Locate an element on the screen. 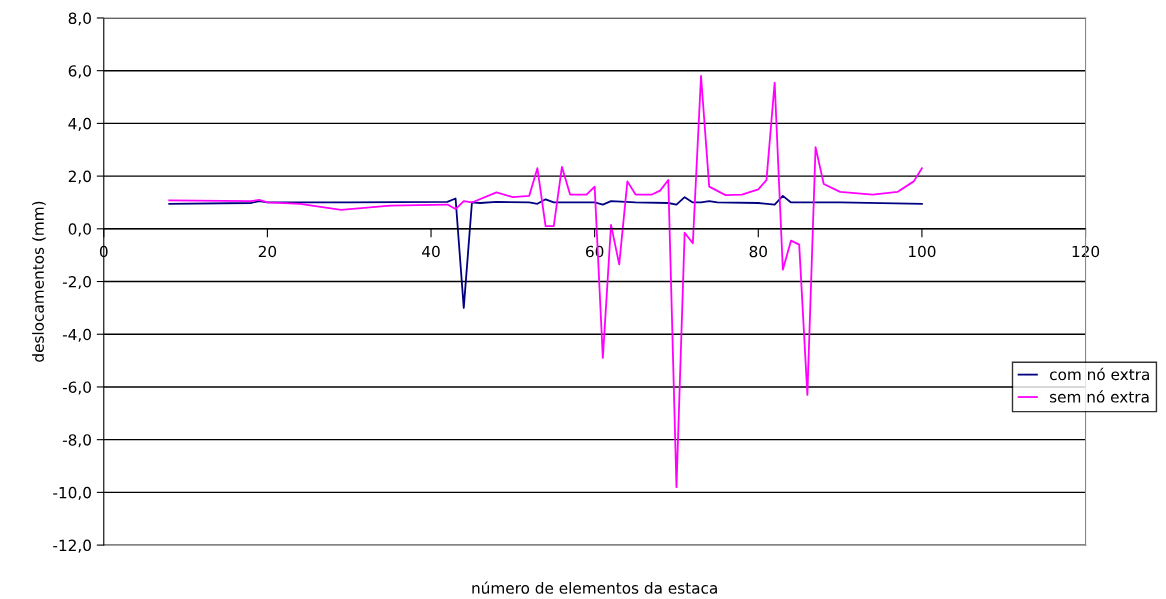  y-tick-label: -6,0 is located at coordinates (76, 388).